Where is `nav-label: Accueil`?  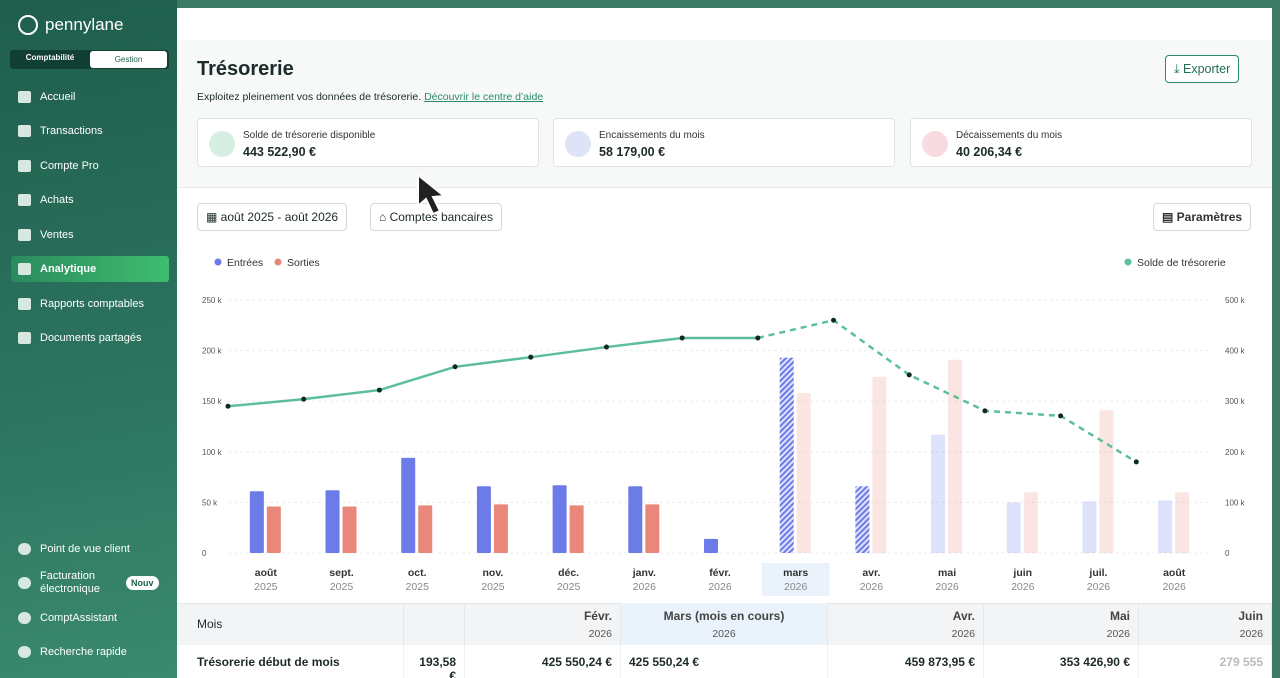
nav-label: Accueil is located at coordinates (58, 97).